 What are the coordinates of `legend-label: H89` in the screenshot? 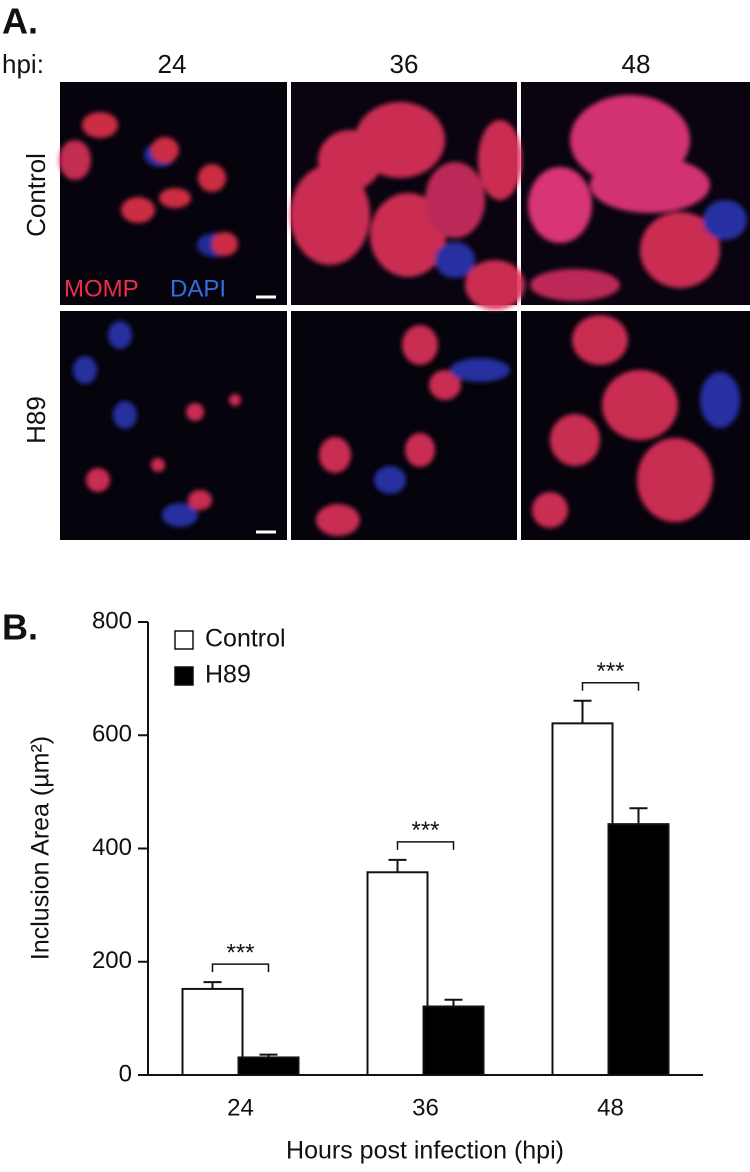 It's located at (228, 675).